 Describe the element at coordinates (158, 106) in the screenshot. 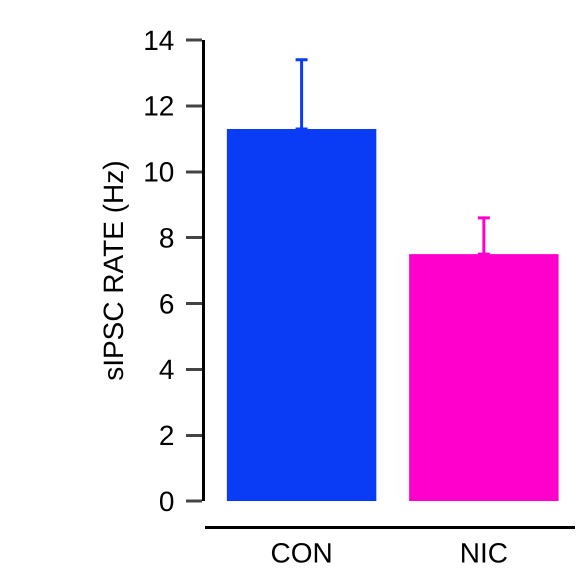

I see `y-tick-label: 12` at that location.